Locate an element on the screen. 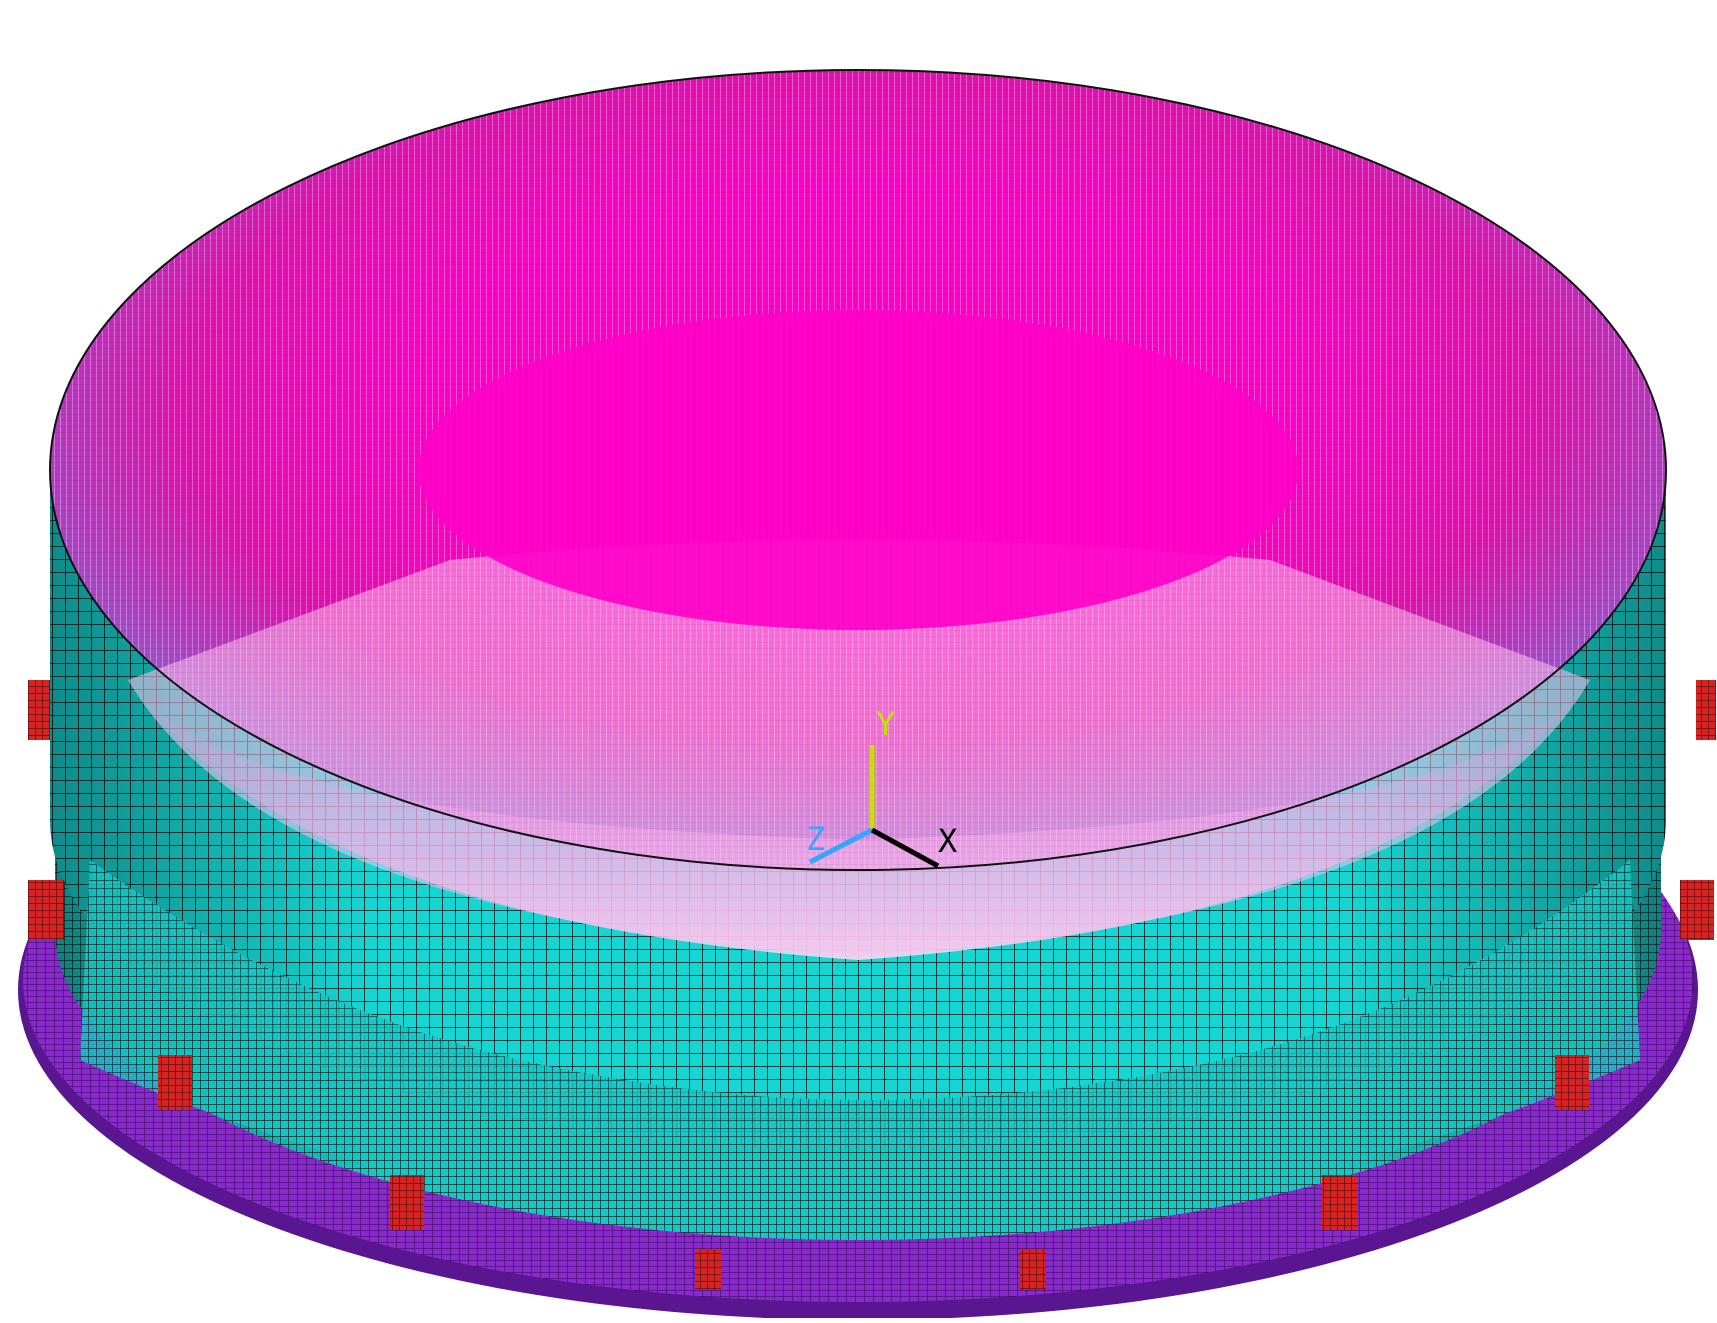 This screenshot has height=1323, width=1717. axis-z-label: Z is located at coordinates (815, 839).